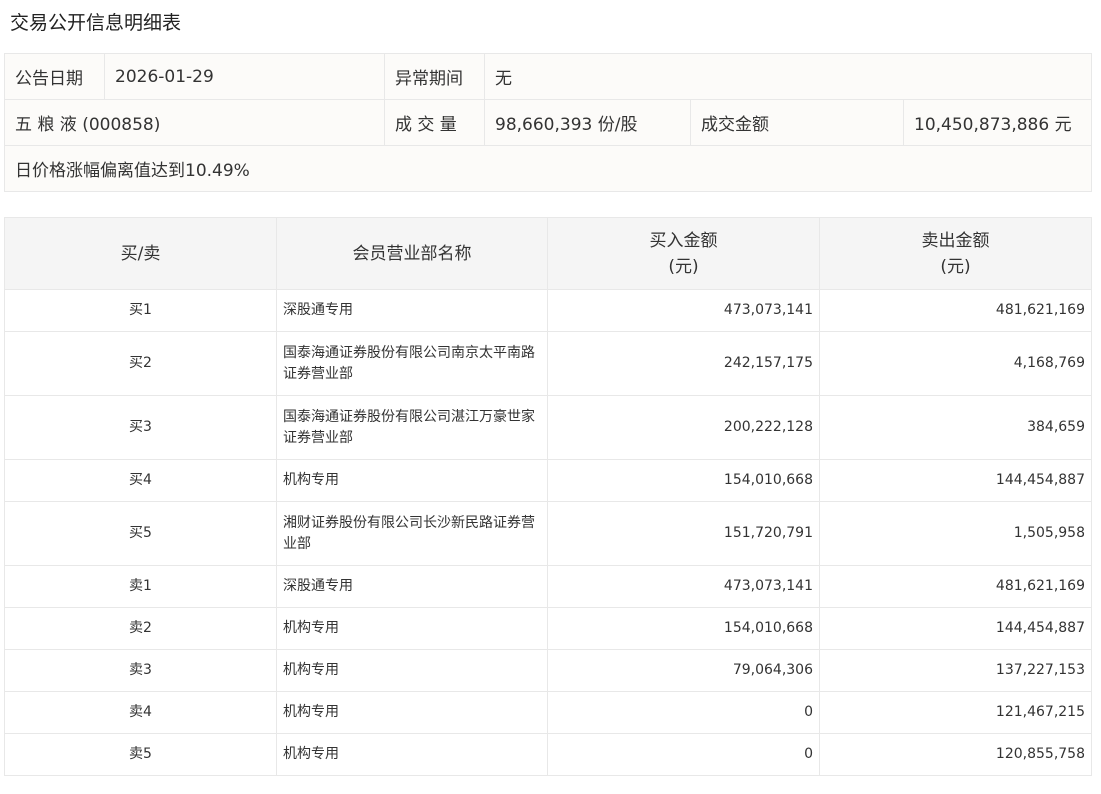 The height and width of the screenshot is (794, 1101). Describe the element at coordinates (683, 533) in the screenshot. I see `buy-amount-cell: 151,720,791` at that location.